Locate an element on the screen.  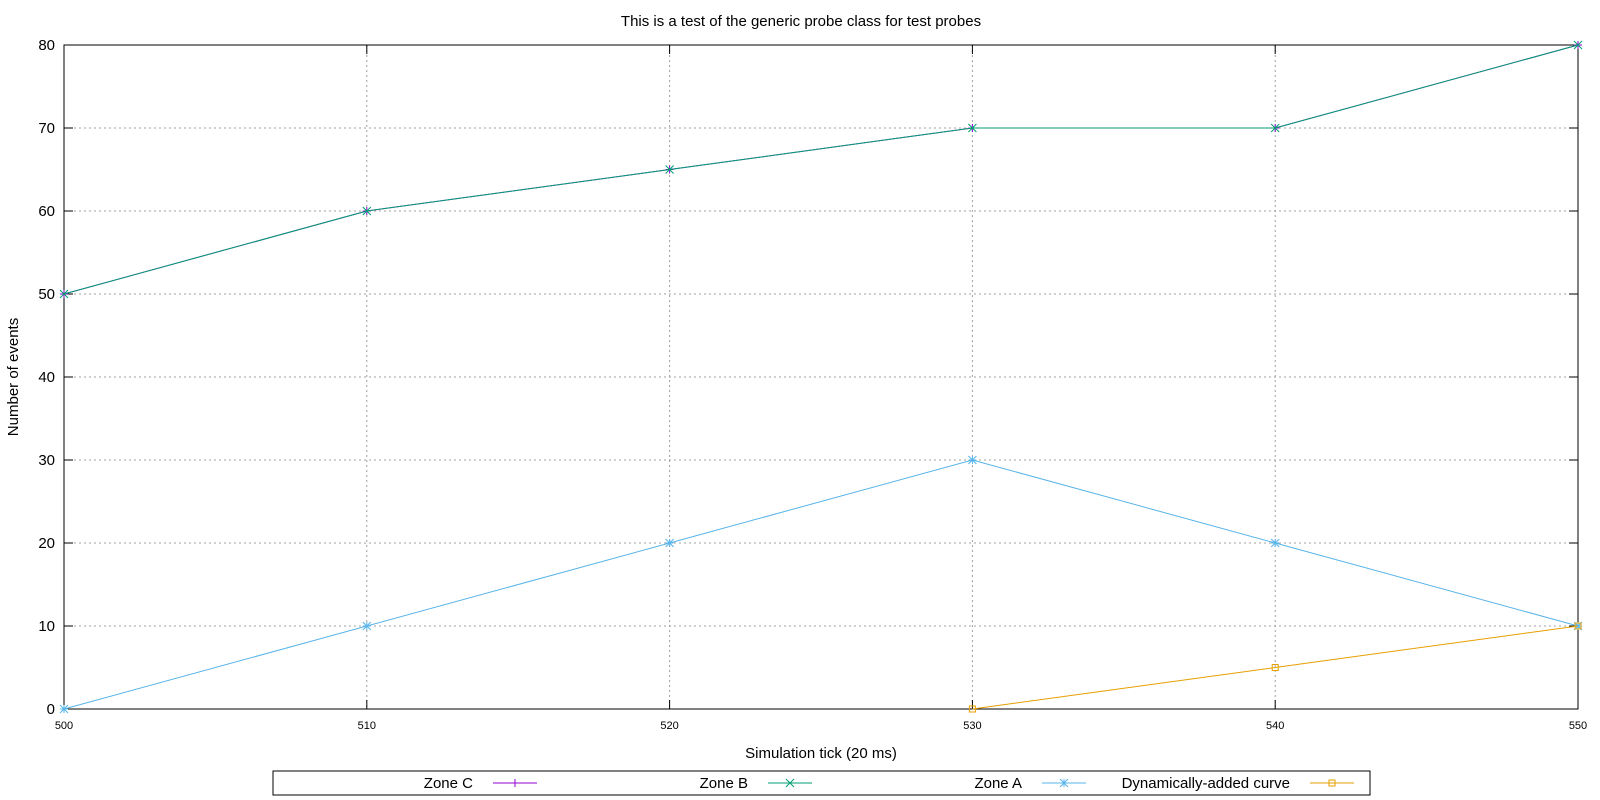
legend-item-zone-a: Zone A is located at coordinates (1030, 783).